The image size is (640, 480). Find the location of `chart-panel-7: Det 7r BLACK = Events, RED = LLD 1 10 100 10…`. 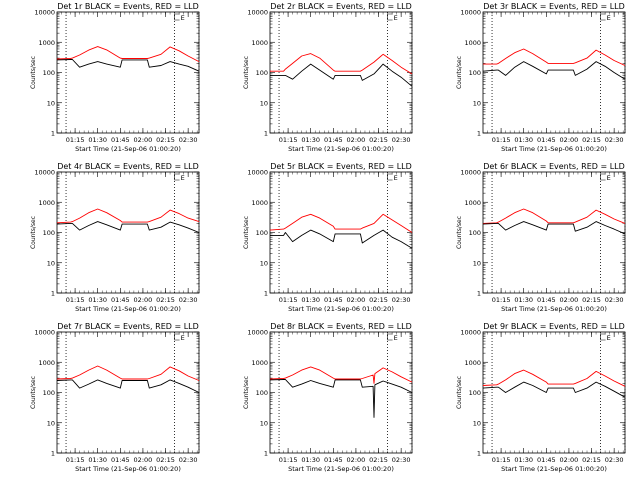

chart-panel-7: Det 7r BLACK = Events, RED = LLD 1 10 100 10… is located at coordinates (115, 397).